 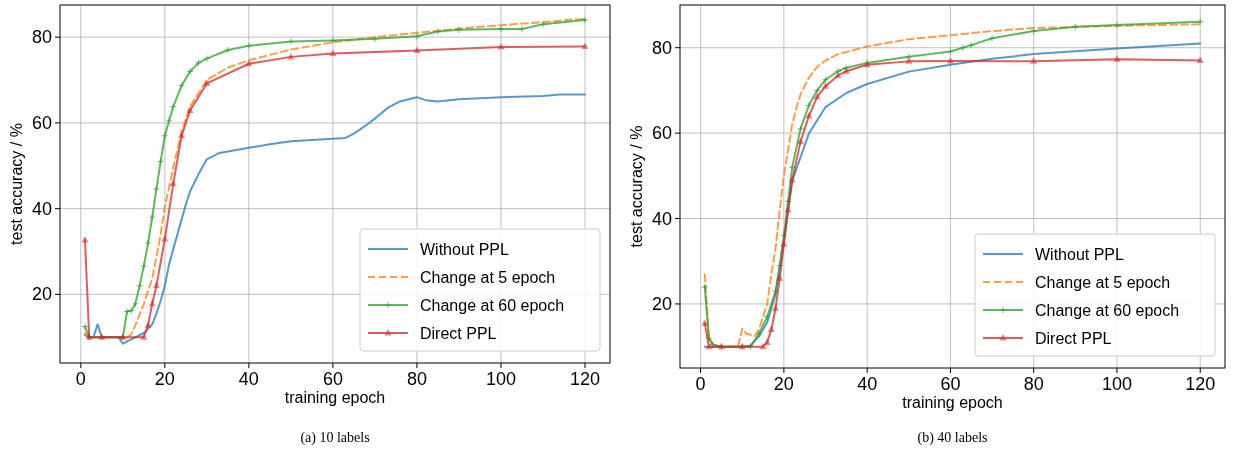 I want to click on x-tick-label: 80, so click(x=416, y=379).